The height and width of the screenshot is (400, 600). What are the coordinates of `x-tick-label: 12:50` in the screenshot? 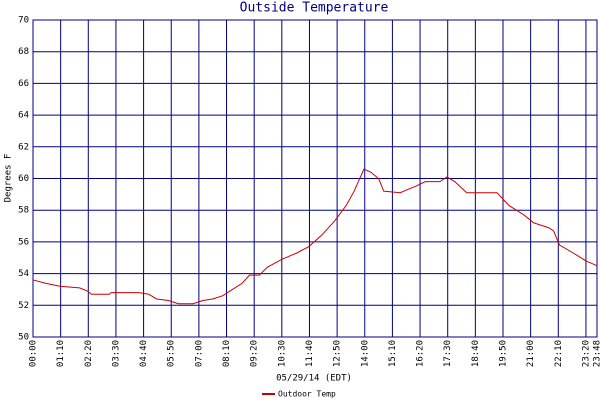 It's located at (338, 353).